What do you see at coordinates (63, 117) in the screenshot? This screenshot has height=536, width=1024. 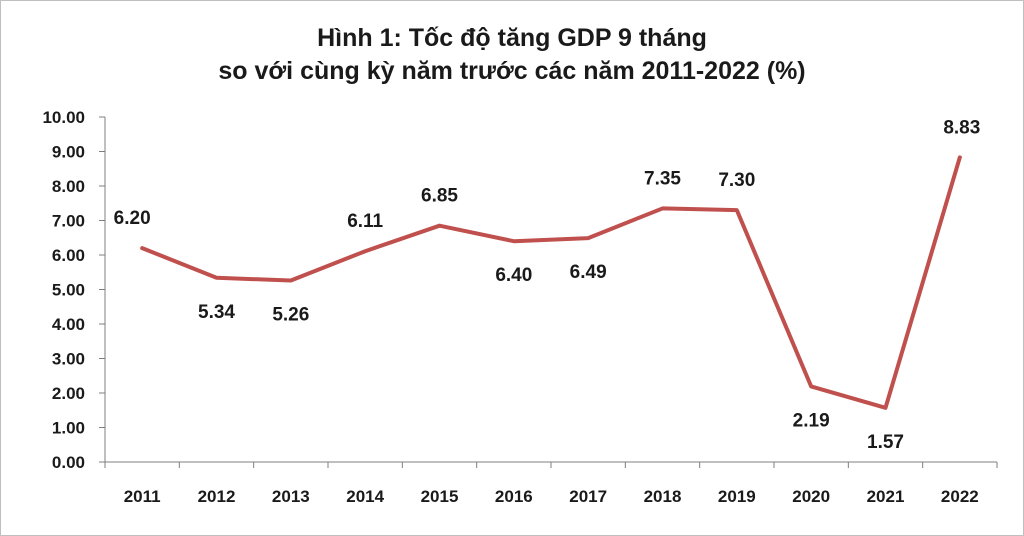 I see `y-tick-label: 10.00` at bounding box center [63, 117].